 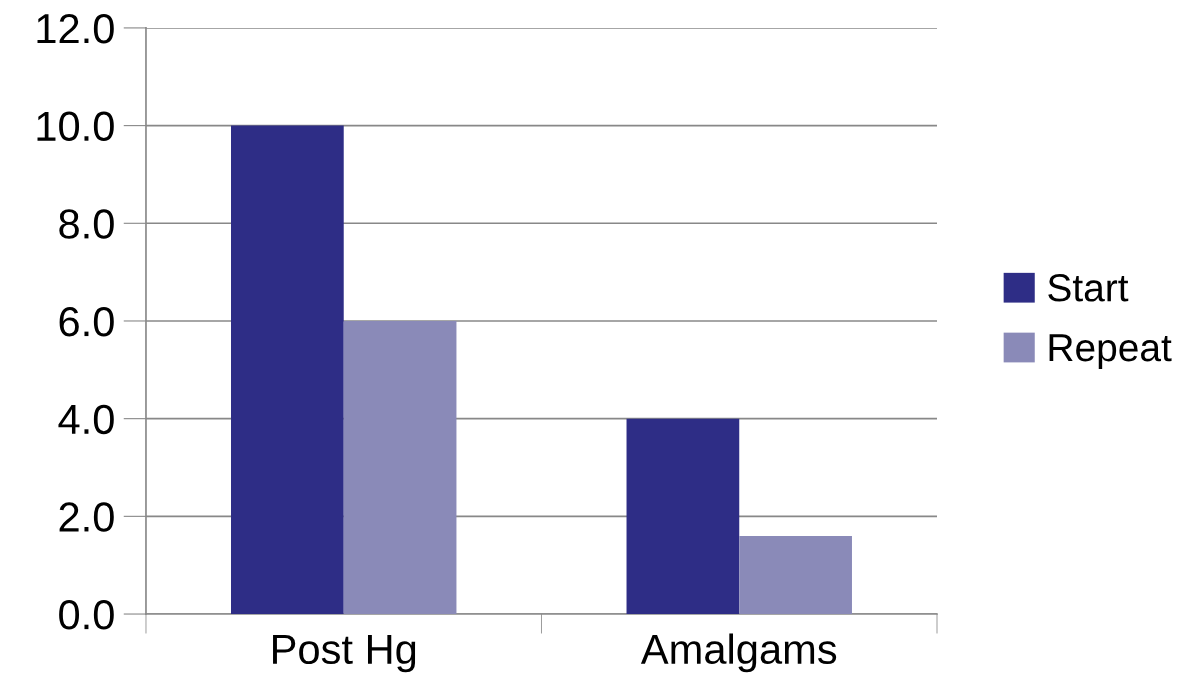 What do you see at coordinates (86, 419) in the screenshot?
I see `y-tick-label: 4.0` at bounding box center [86, 419].